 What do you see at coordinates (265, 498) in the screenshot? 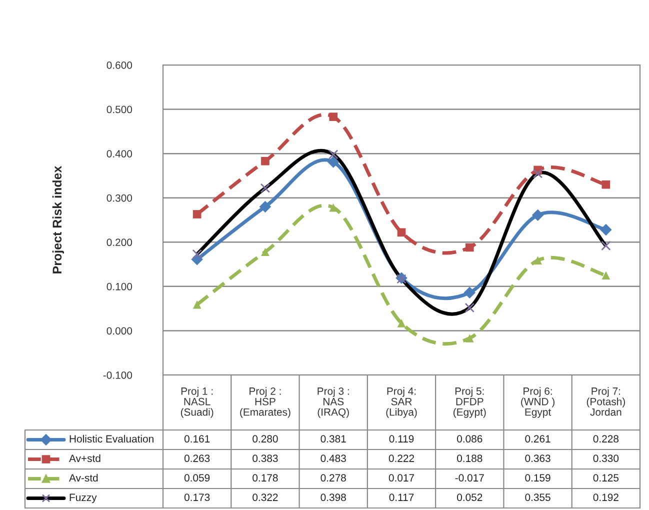
I see `data-label: 0.322` at bounding box center [265, 498].